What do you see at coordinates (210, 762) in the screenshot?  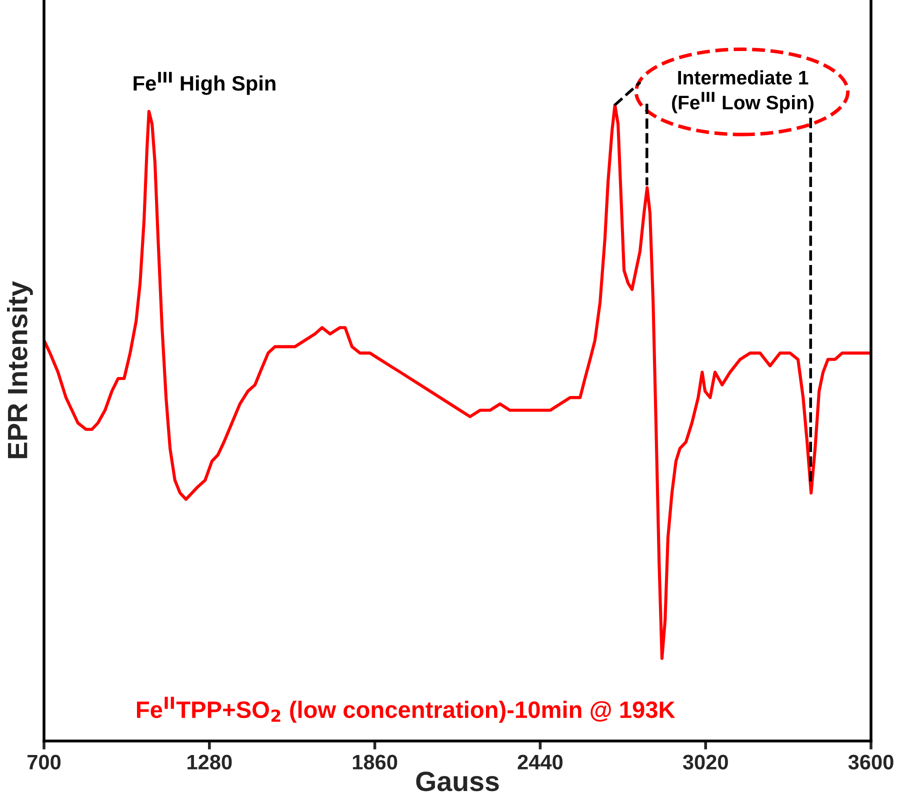 I see `x-tick-label: 1280` at bounding box center [210, 762].